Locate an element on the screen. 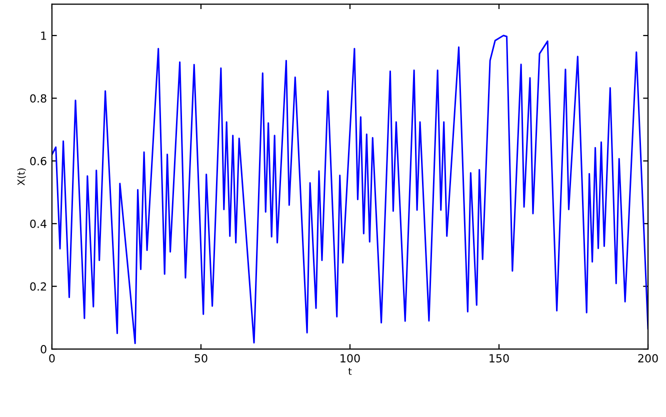 The width and height of the screenshot is (666, 417). y-tick-label: 0.6 is located at coordinates (38, 161).